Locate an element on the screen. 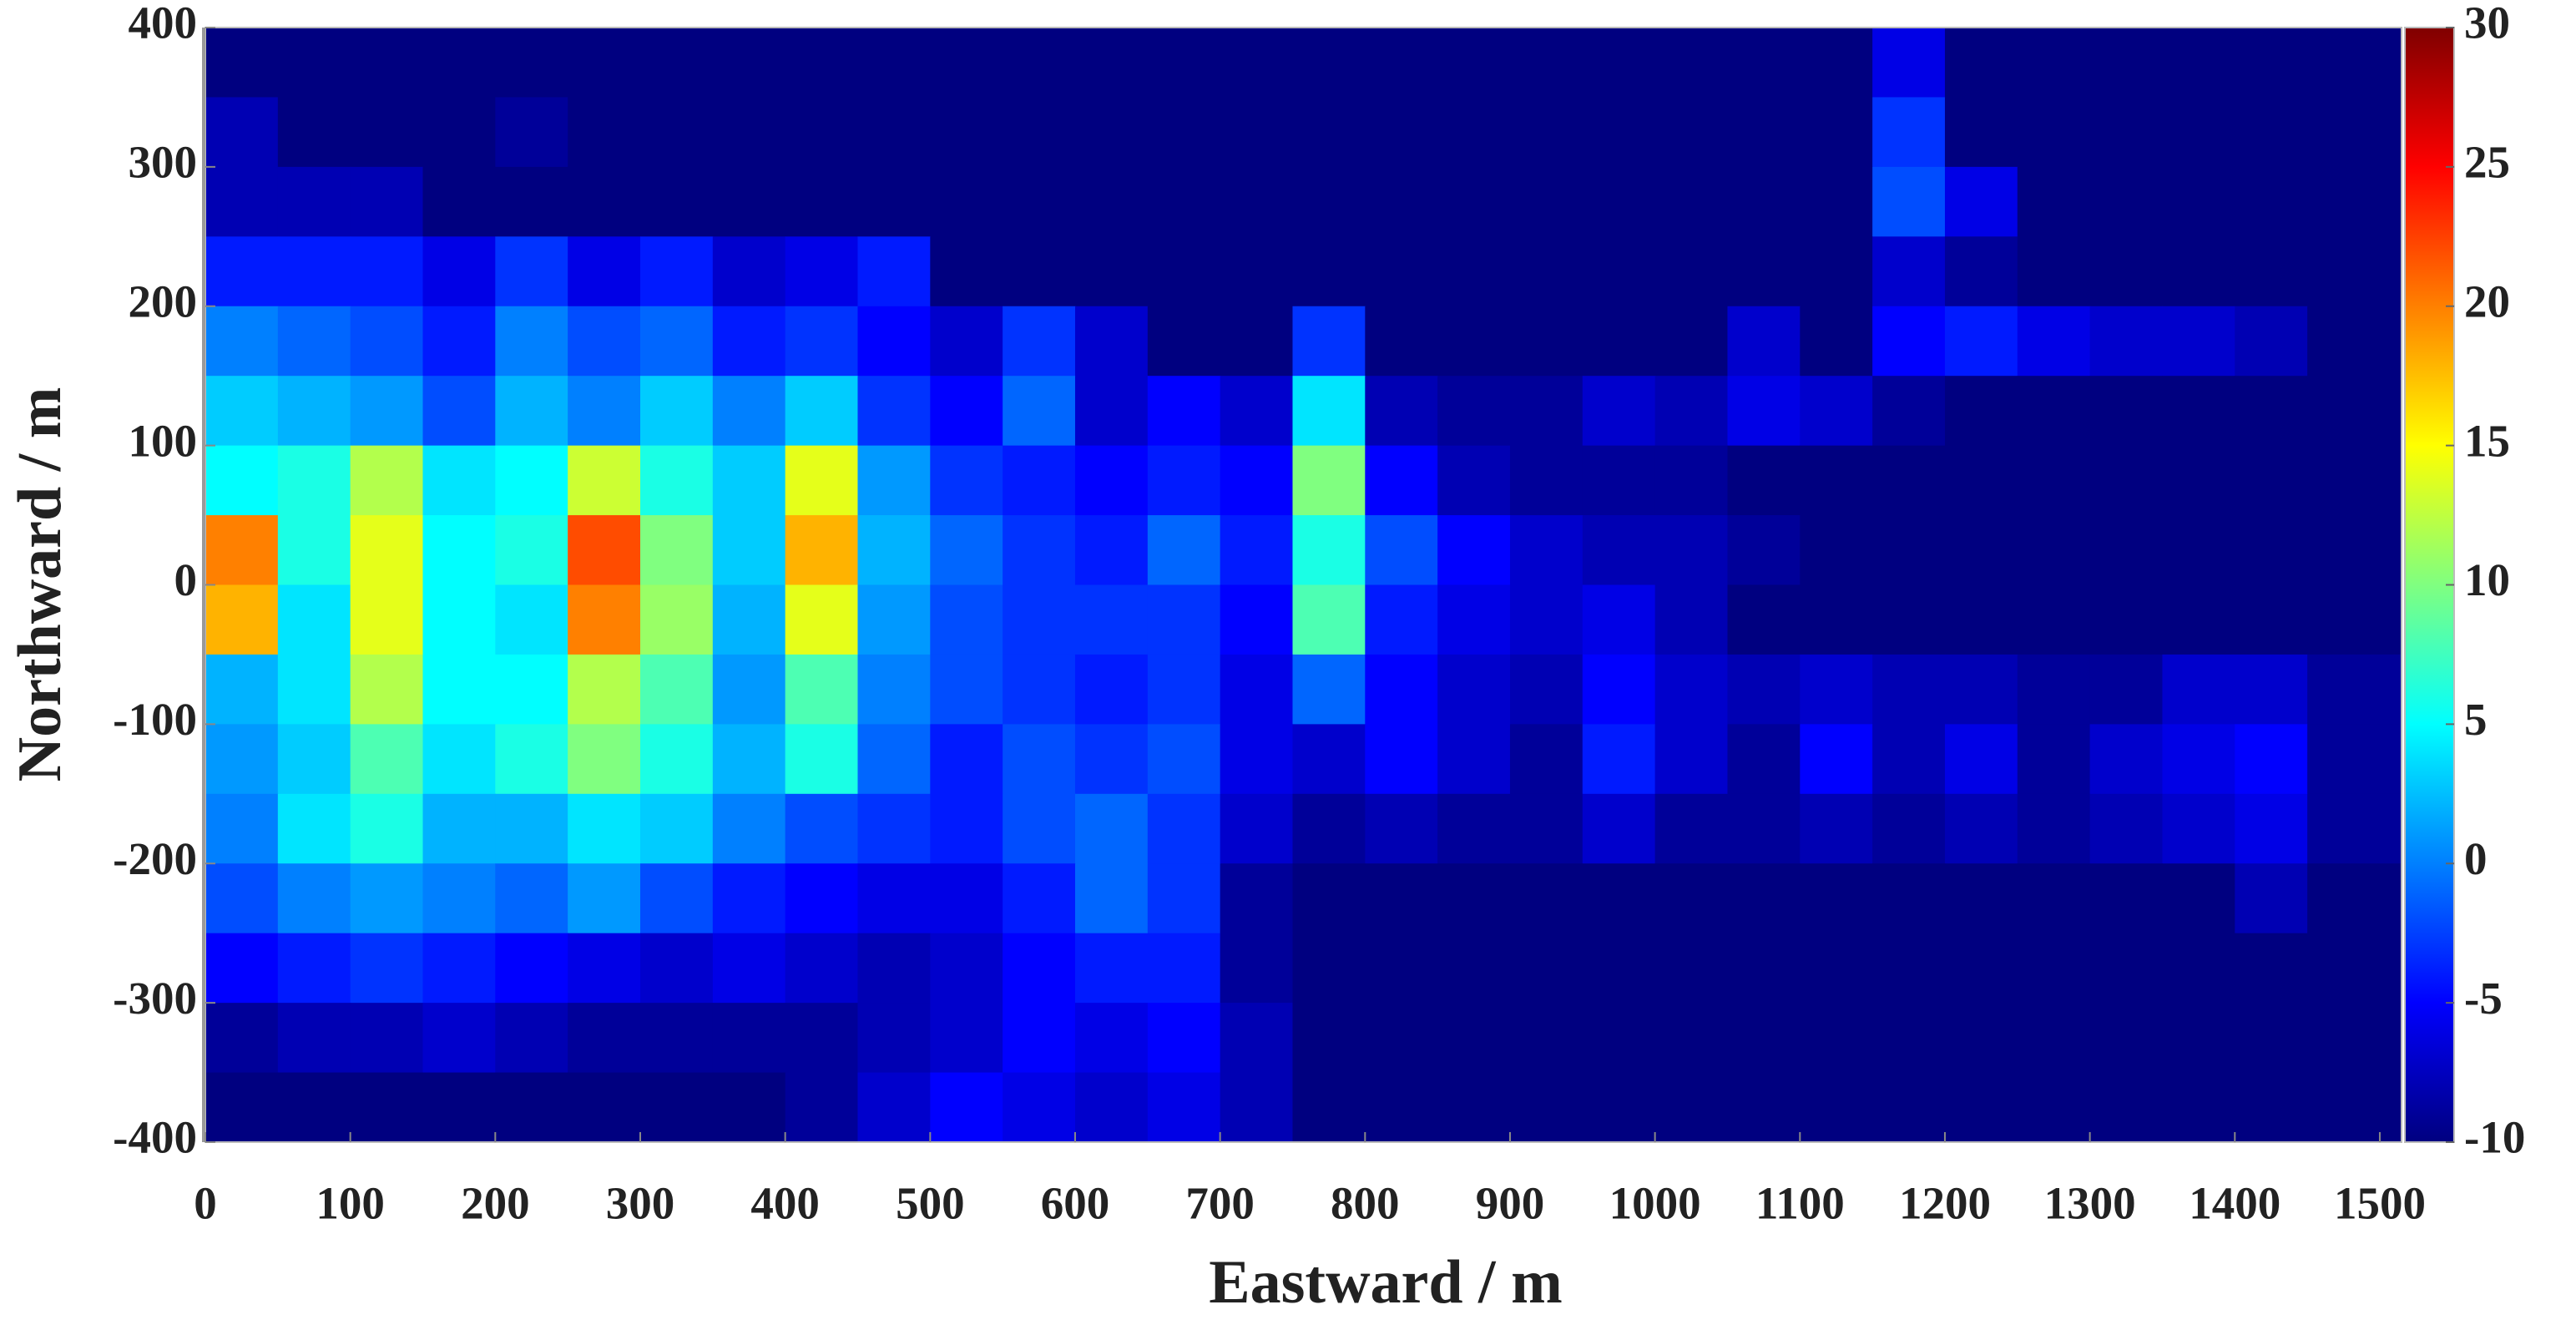  x-tick-label: 600 is located at coordinates (1075, 1203).